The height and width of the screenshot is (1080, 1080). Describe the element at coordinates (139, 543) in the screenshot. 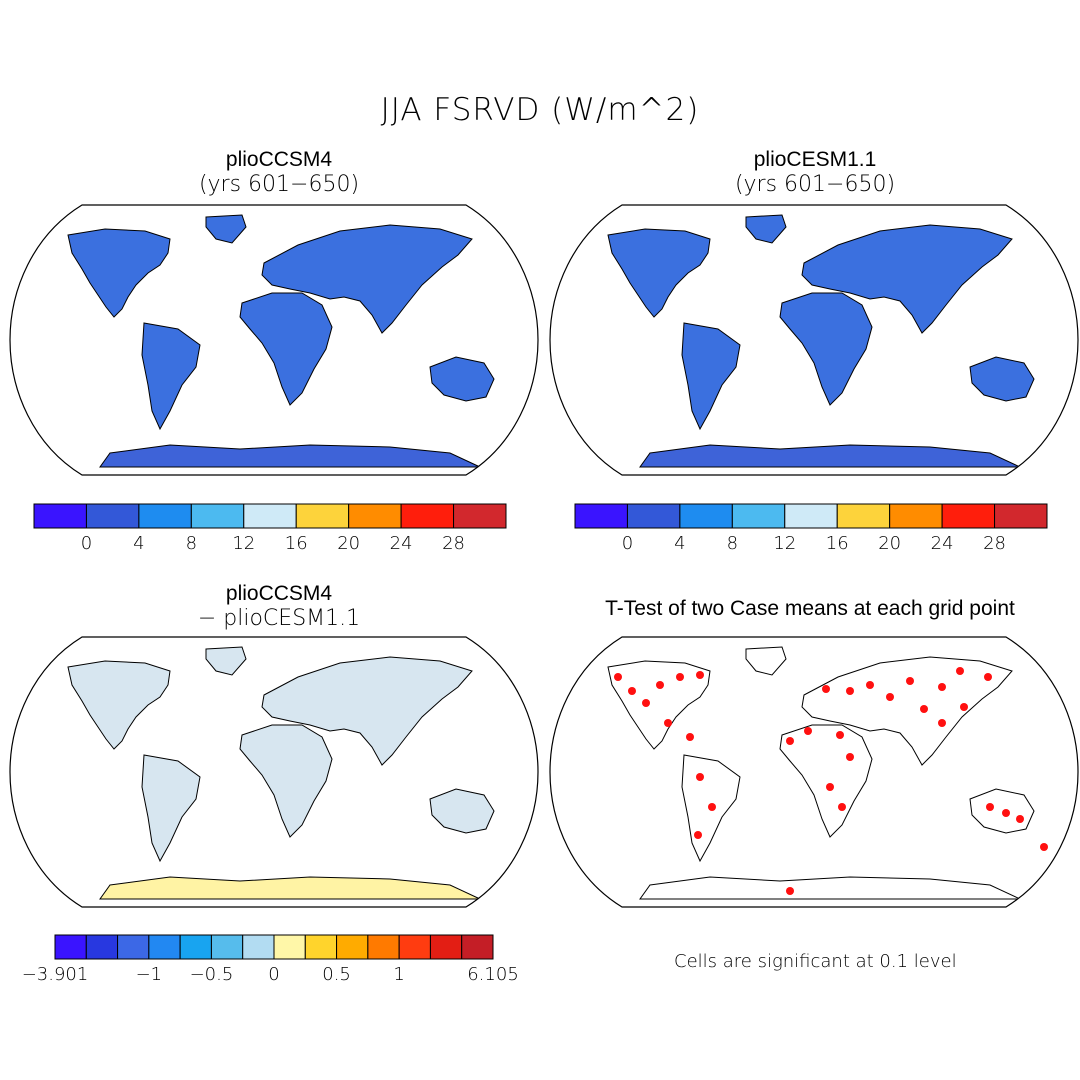

I see `colorbar-tick-label: 4` at that location.